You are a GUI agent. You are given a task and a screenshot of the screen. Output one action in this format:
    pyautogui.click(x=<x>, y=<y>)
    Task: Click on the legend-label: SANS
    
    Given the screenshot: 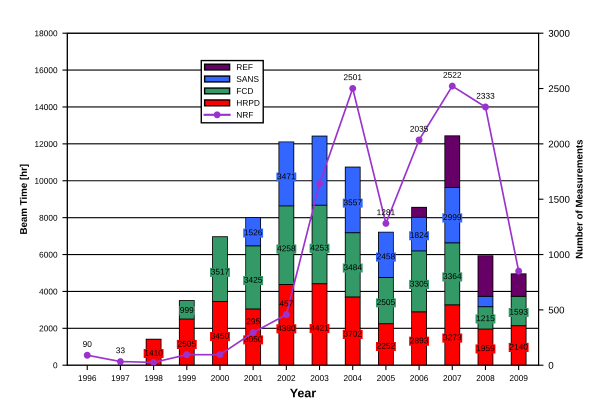 What is the action you would take?
    pyautogui.click(x=247, y=79)
    